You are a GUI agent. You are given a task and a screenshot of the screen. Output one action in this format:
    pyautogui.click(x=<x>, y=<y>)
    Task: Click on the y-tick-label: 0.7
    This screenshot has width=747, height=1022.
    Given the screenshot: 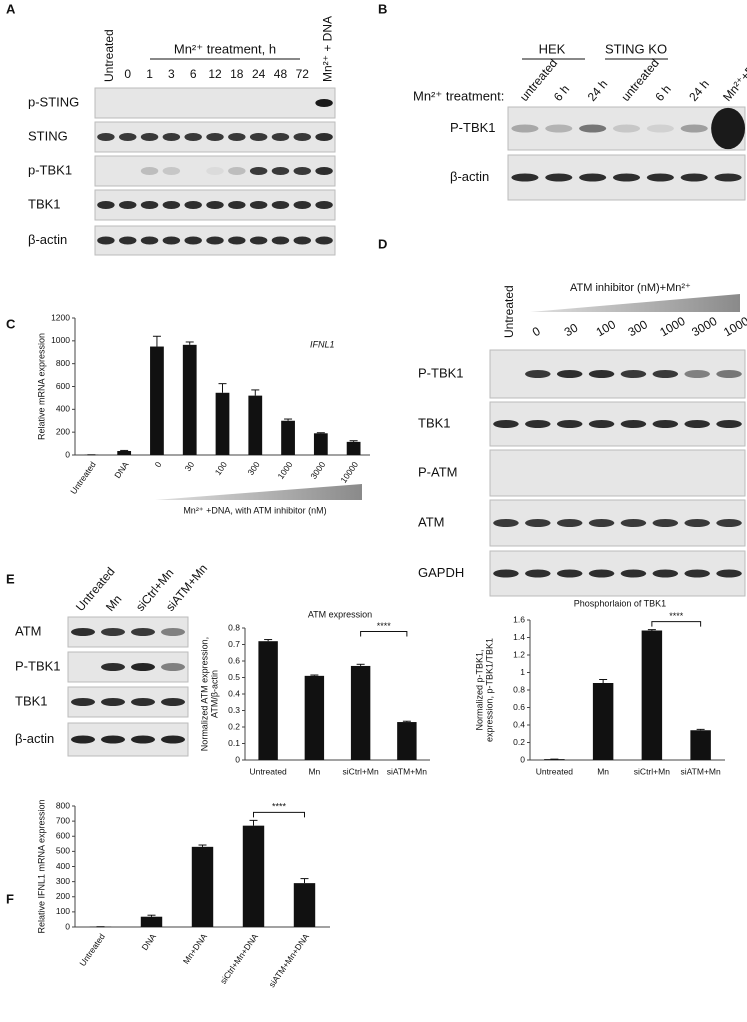 What is the action you would take?
    pyautogui.click(x=234, y=644)
    